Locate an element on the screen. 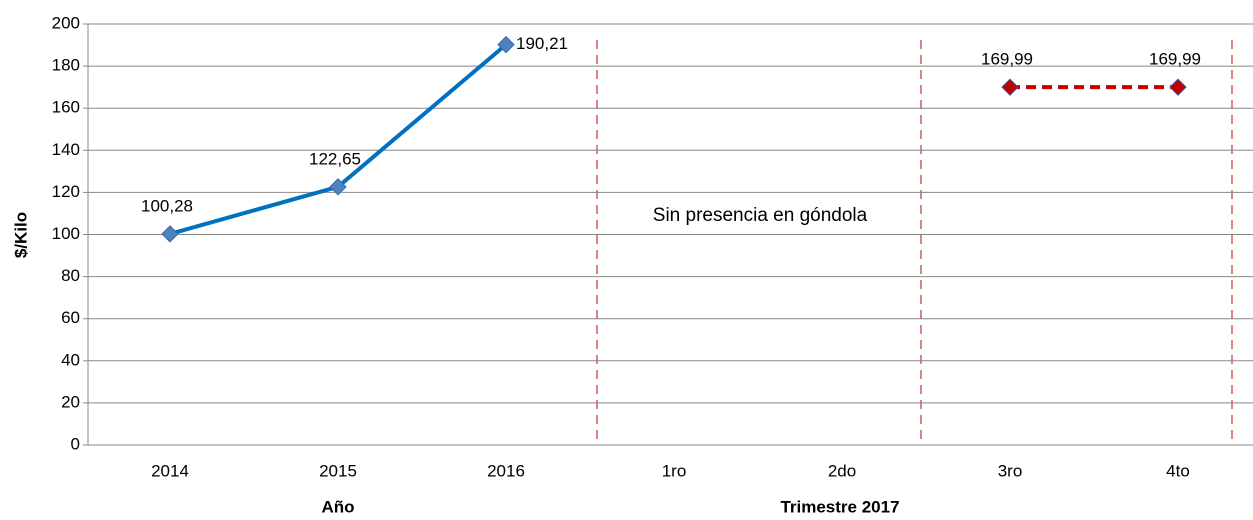  annotation: Sin presencia en góndola is located at coordinates (760, 215).